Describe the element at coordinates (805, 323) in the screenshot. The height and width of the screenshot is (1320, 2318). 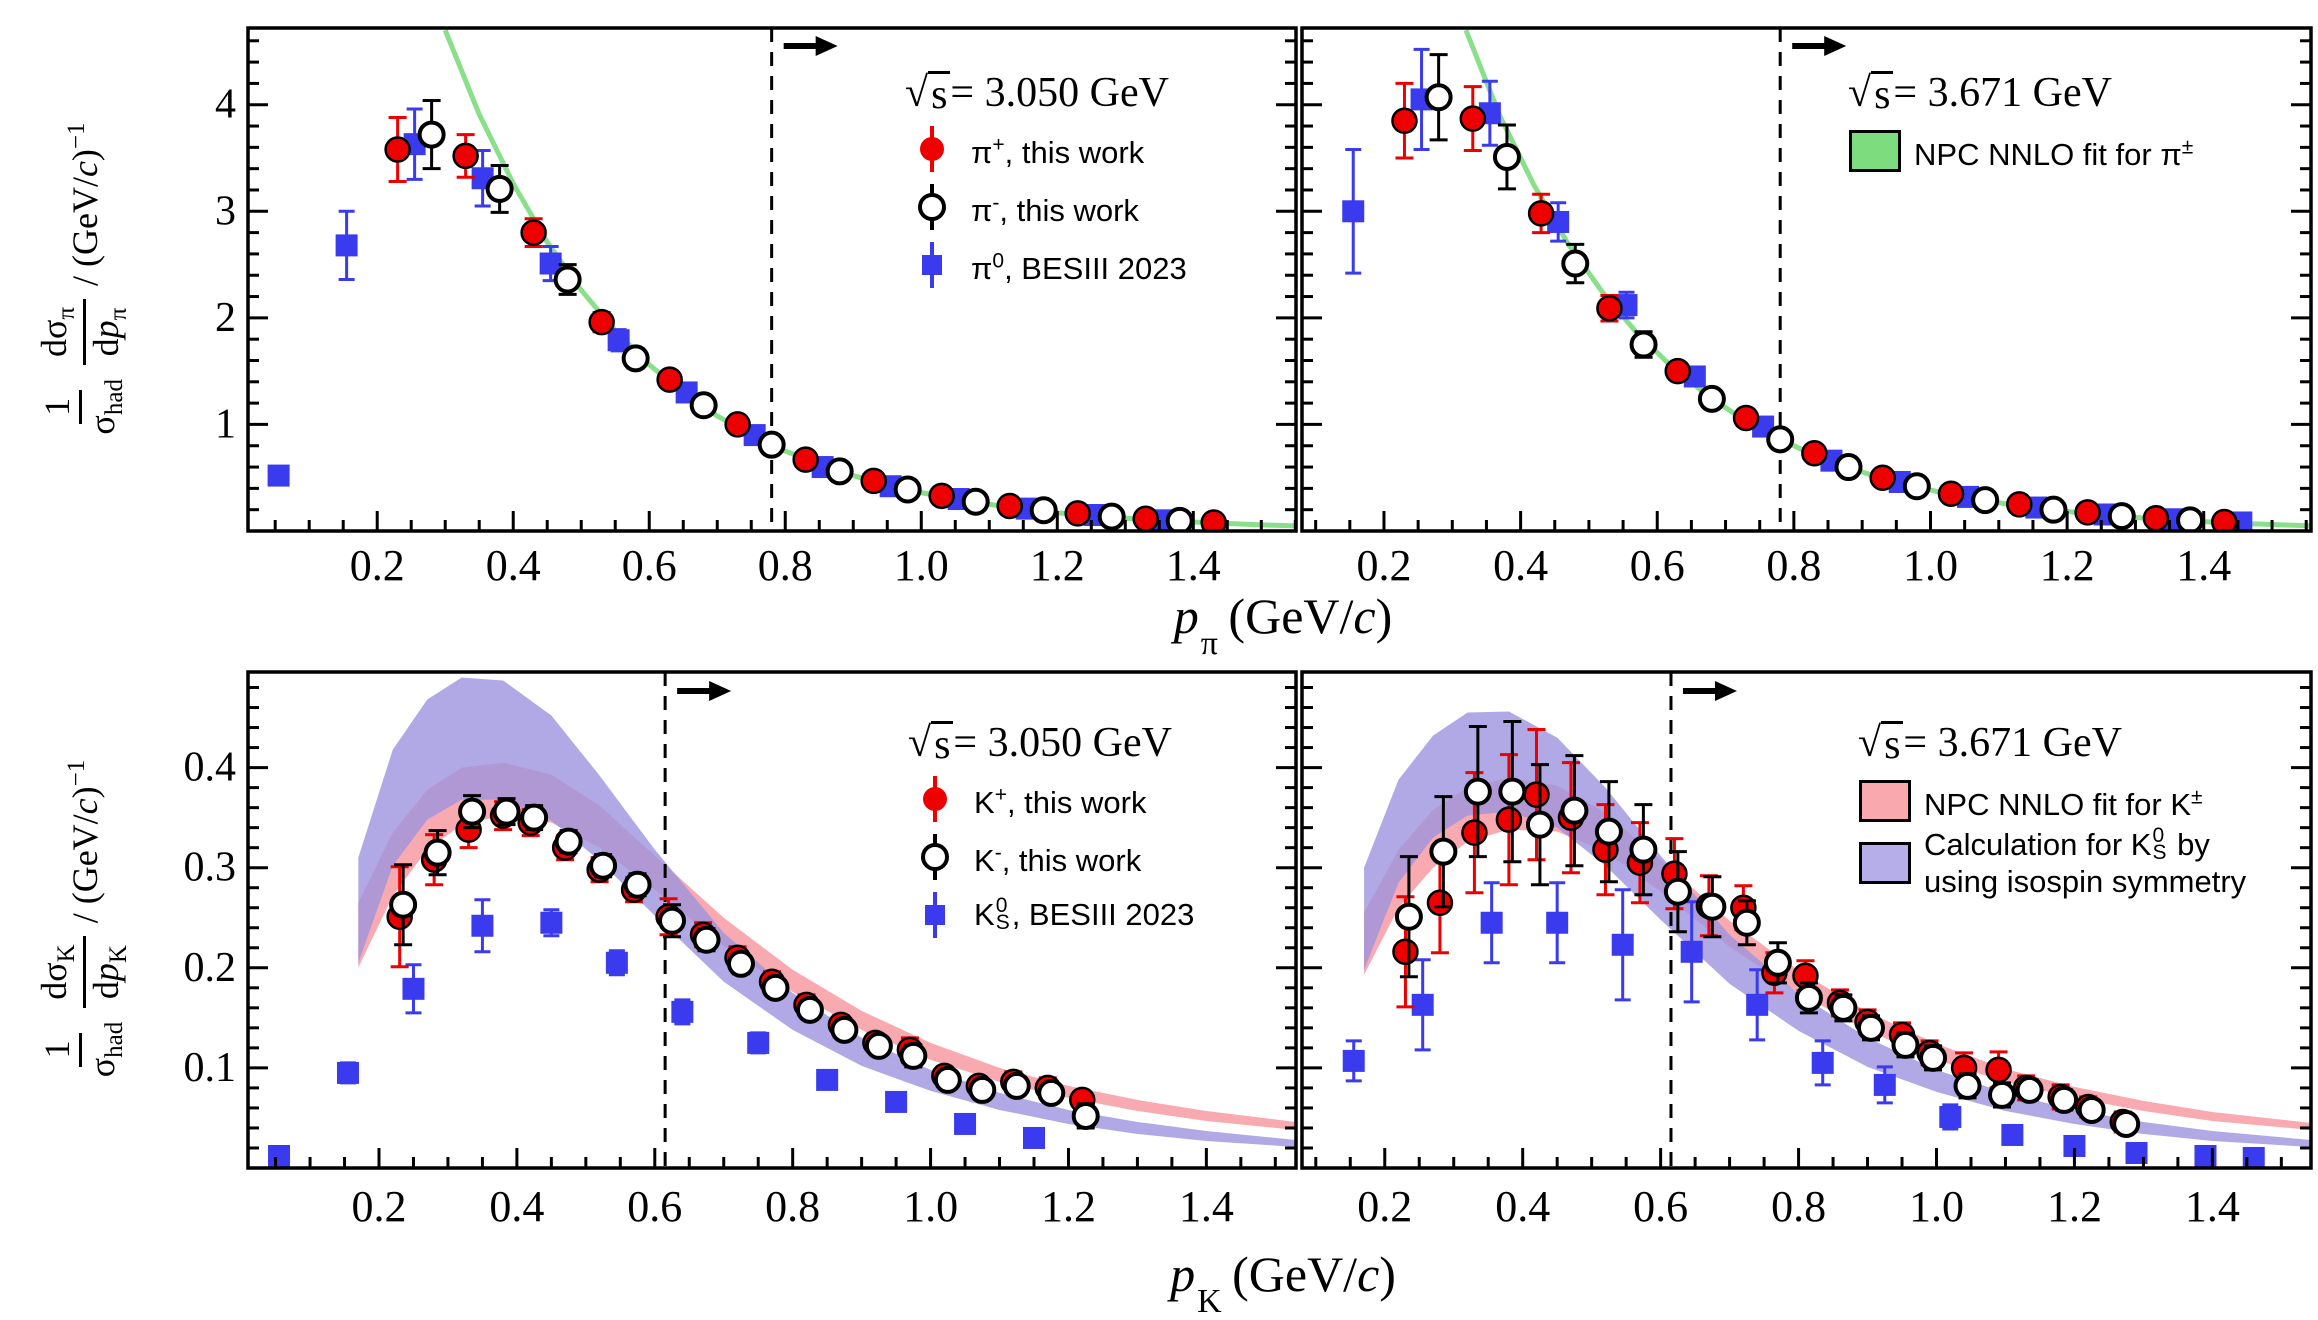
I see `series-pi-plus-this-work` at that location.